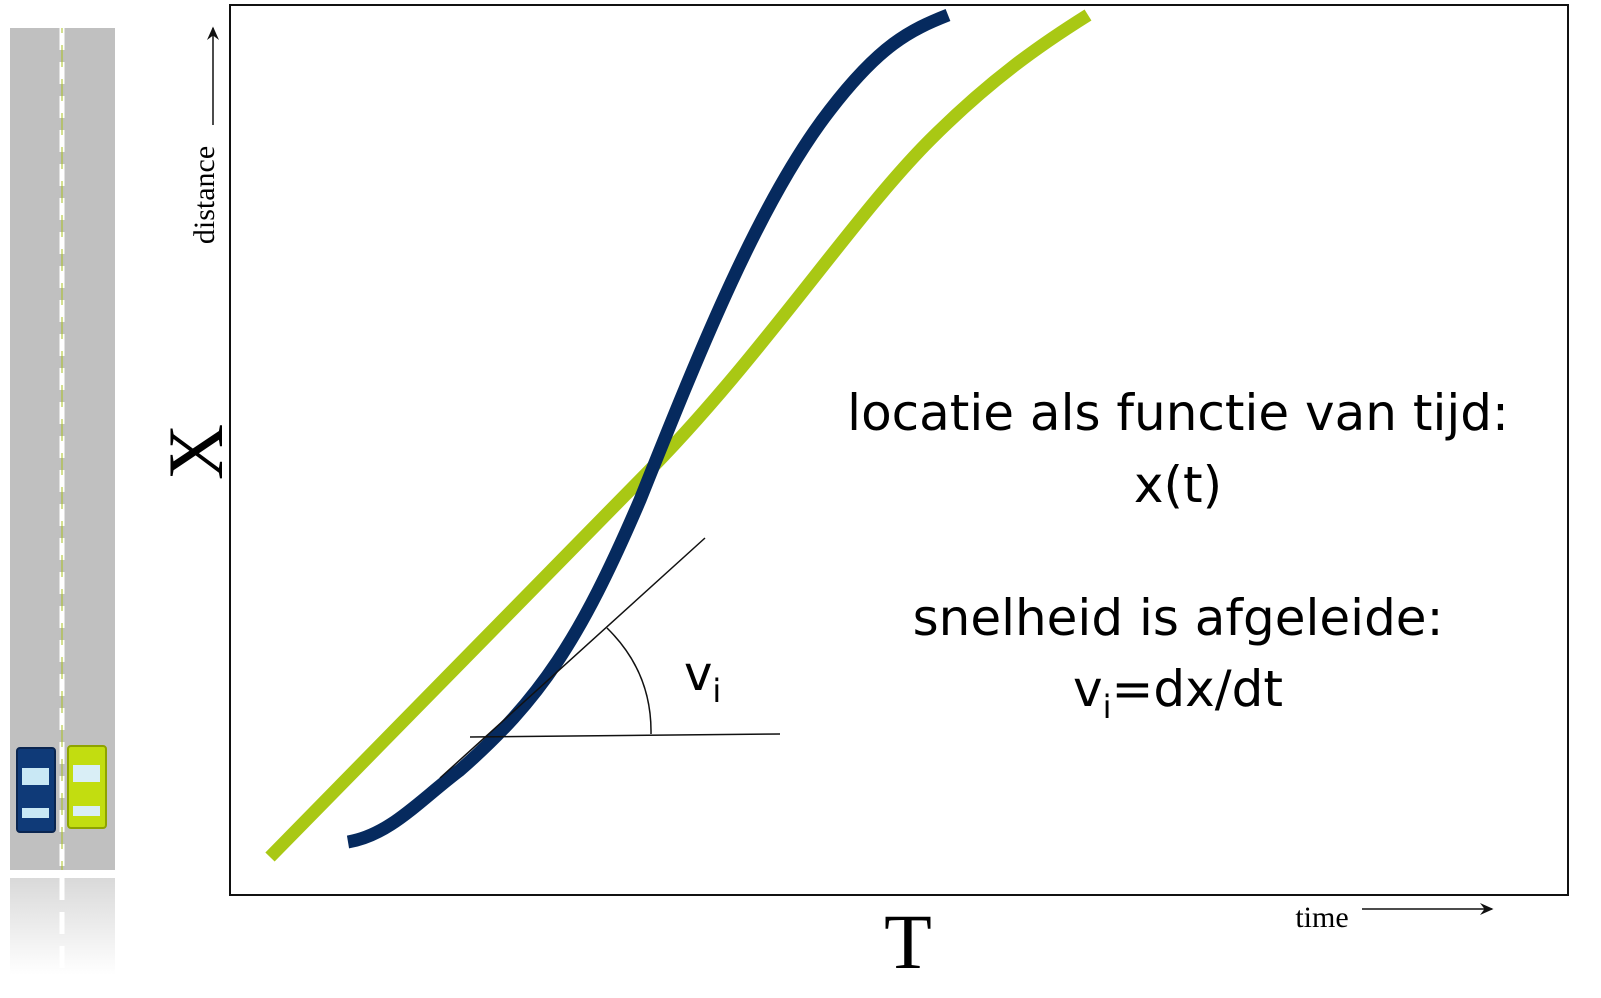 The width and height of the screenshot is (1601, 998). Describe the element at coordinates (698, 674) in the screenshot. I see `symbol: v` at that location.